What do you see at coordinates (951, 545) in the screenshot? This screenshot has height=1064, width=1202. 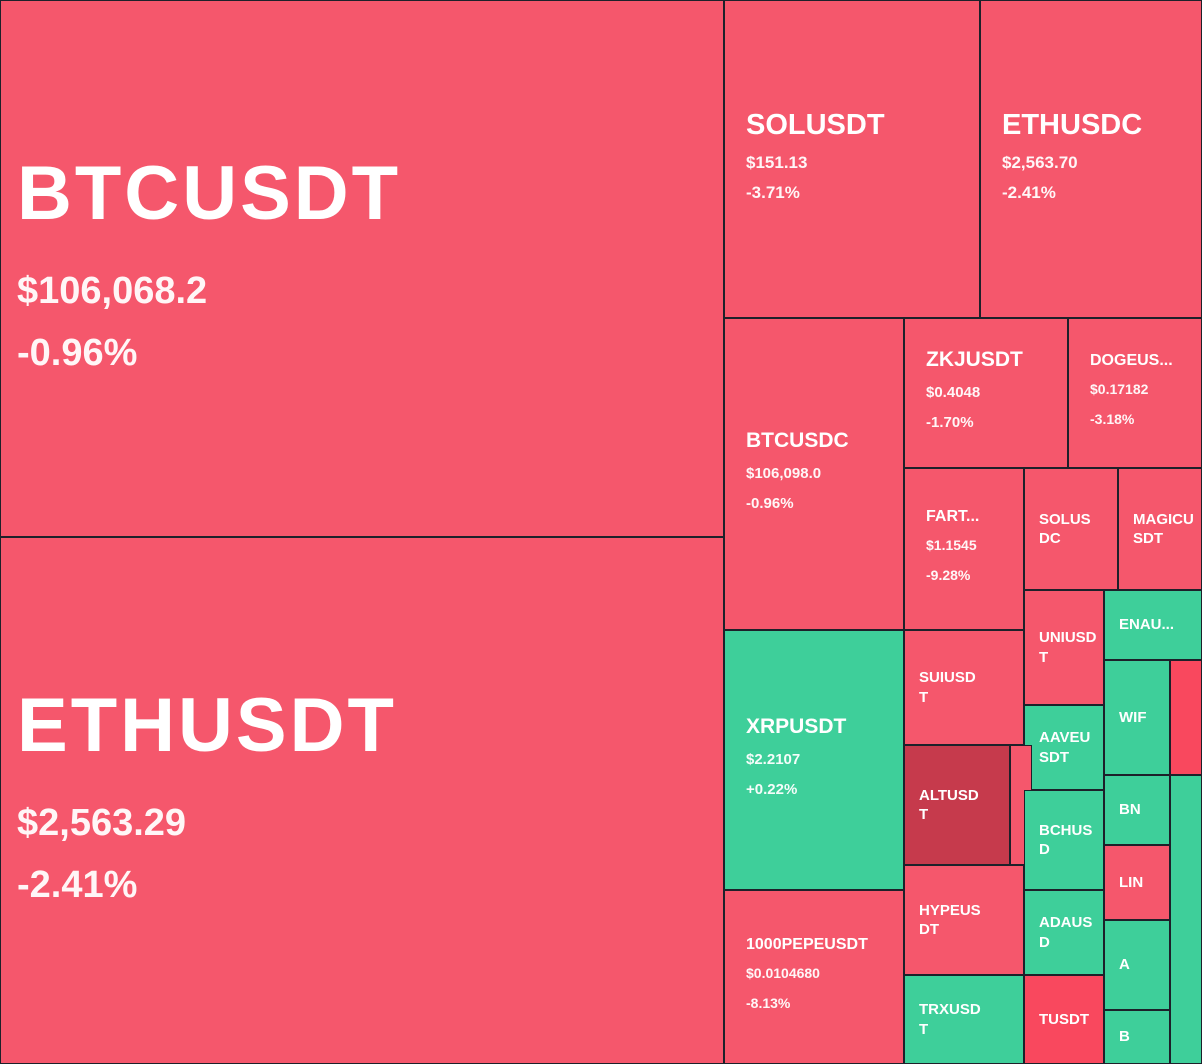 I see `tile-price: $1.1545` at bounding box center [951, 545].